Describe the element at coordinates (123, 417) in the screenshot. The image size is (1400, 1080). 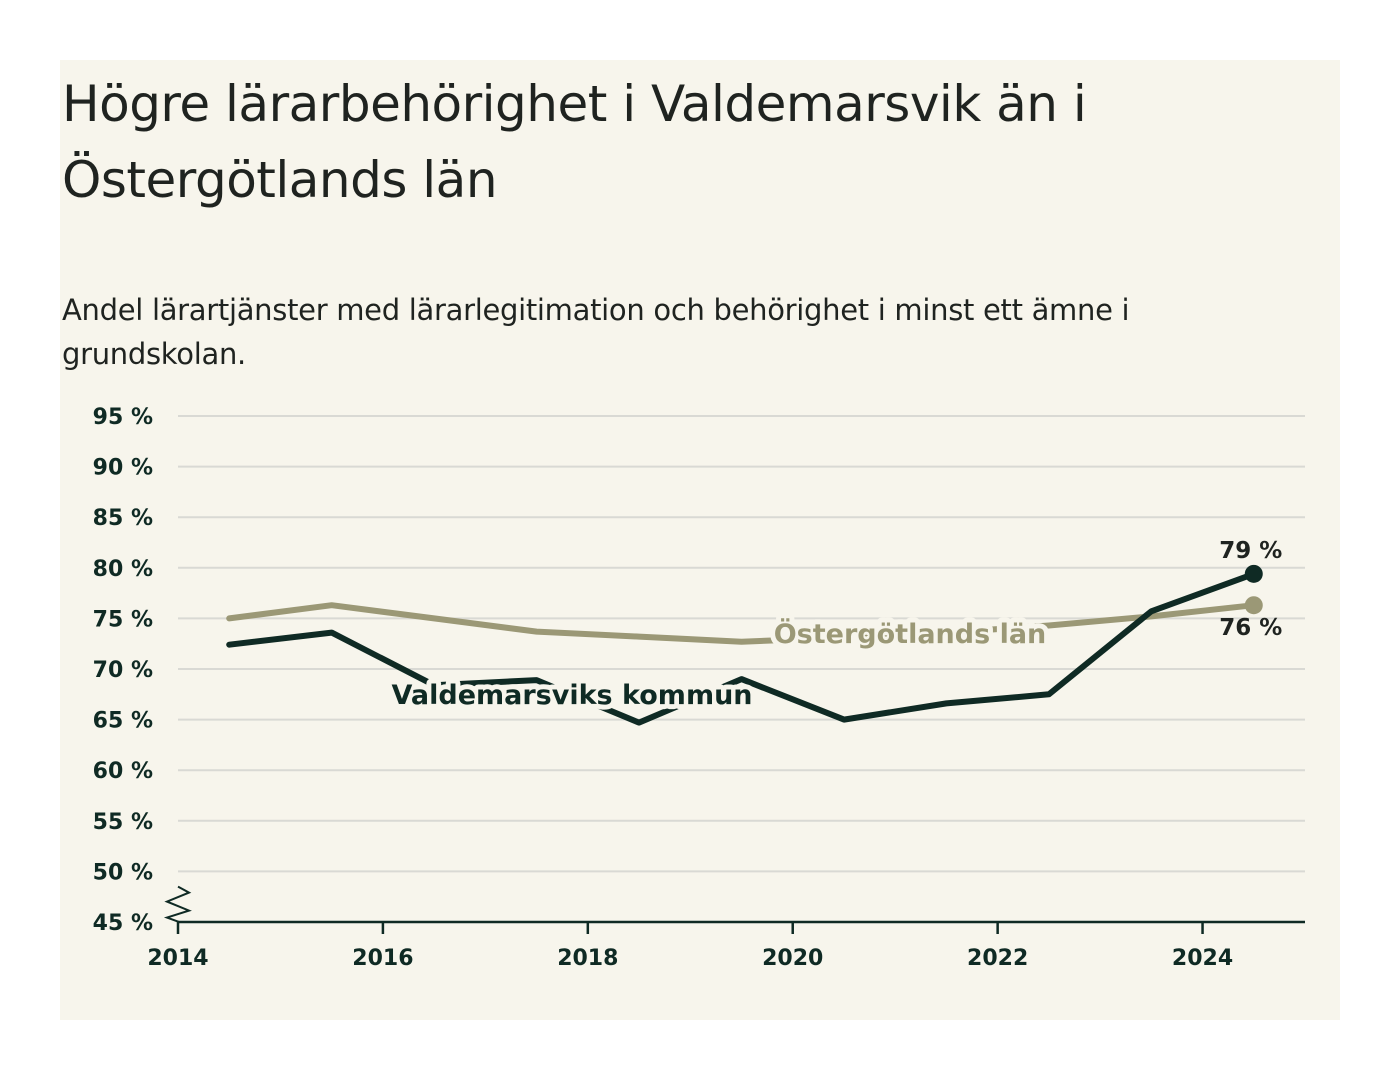
I see `y-tick-label: 95 %` at that location.